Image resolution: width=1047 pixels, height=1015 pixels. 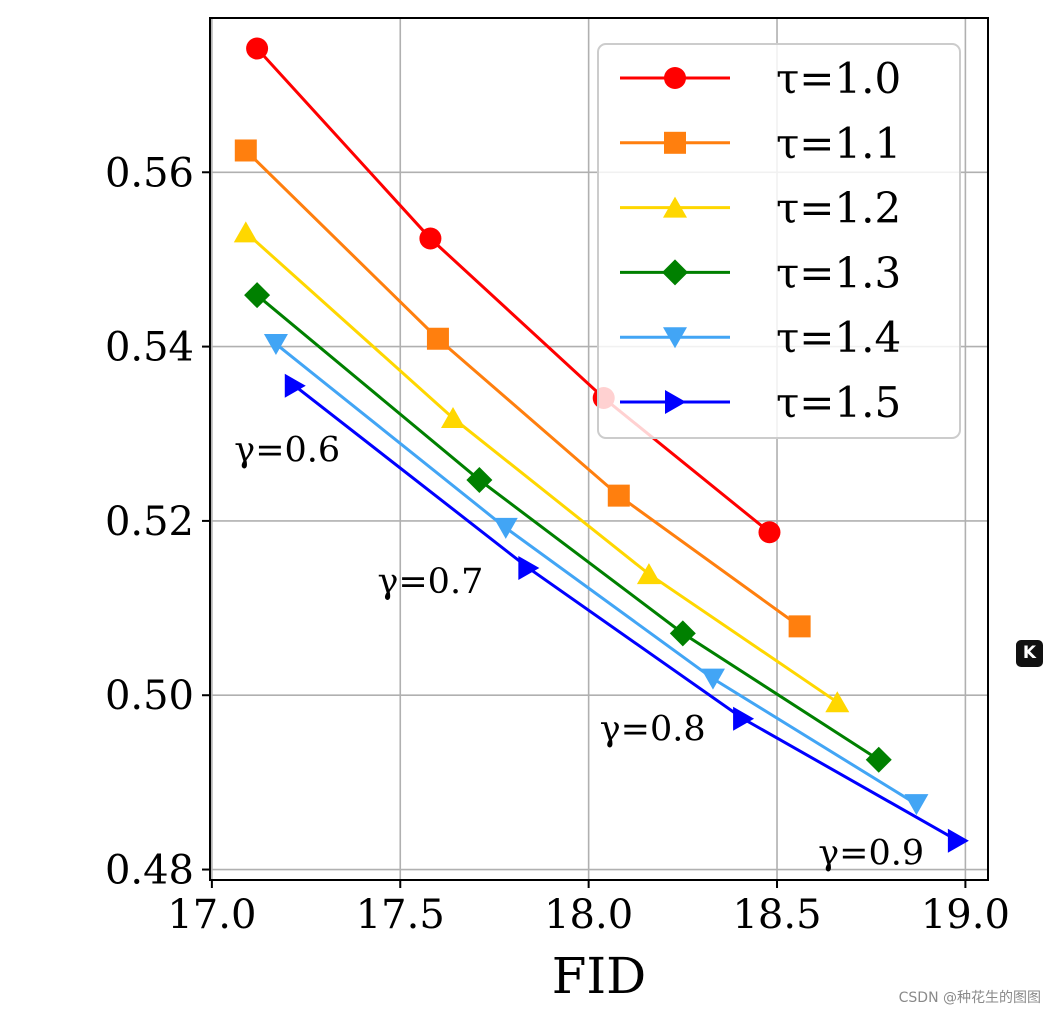 I want to click on y-tick-label: 0.52, so click(x=149, y=522).